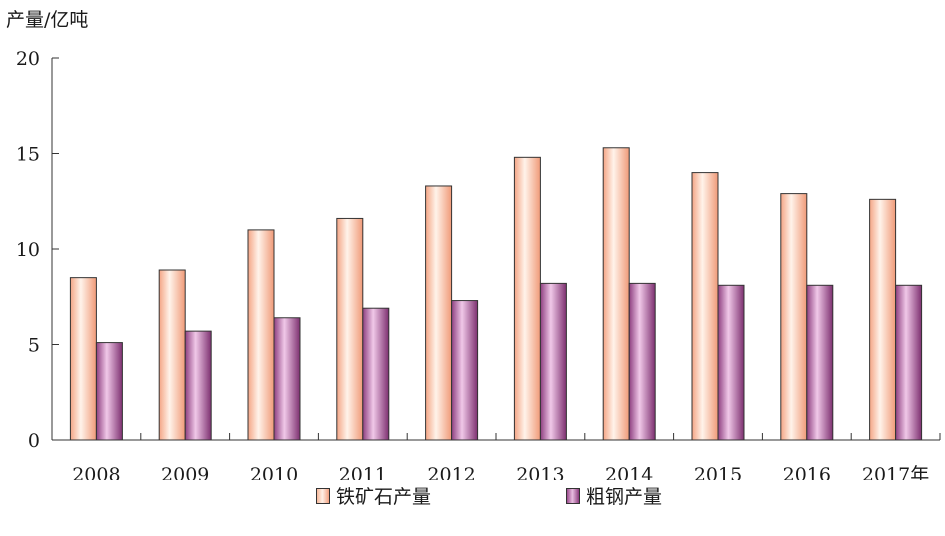  I want to click on bar-crude-steel-2008, so click(109, 391).